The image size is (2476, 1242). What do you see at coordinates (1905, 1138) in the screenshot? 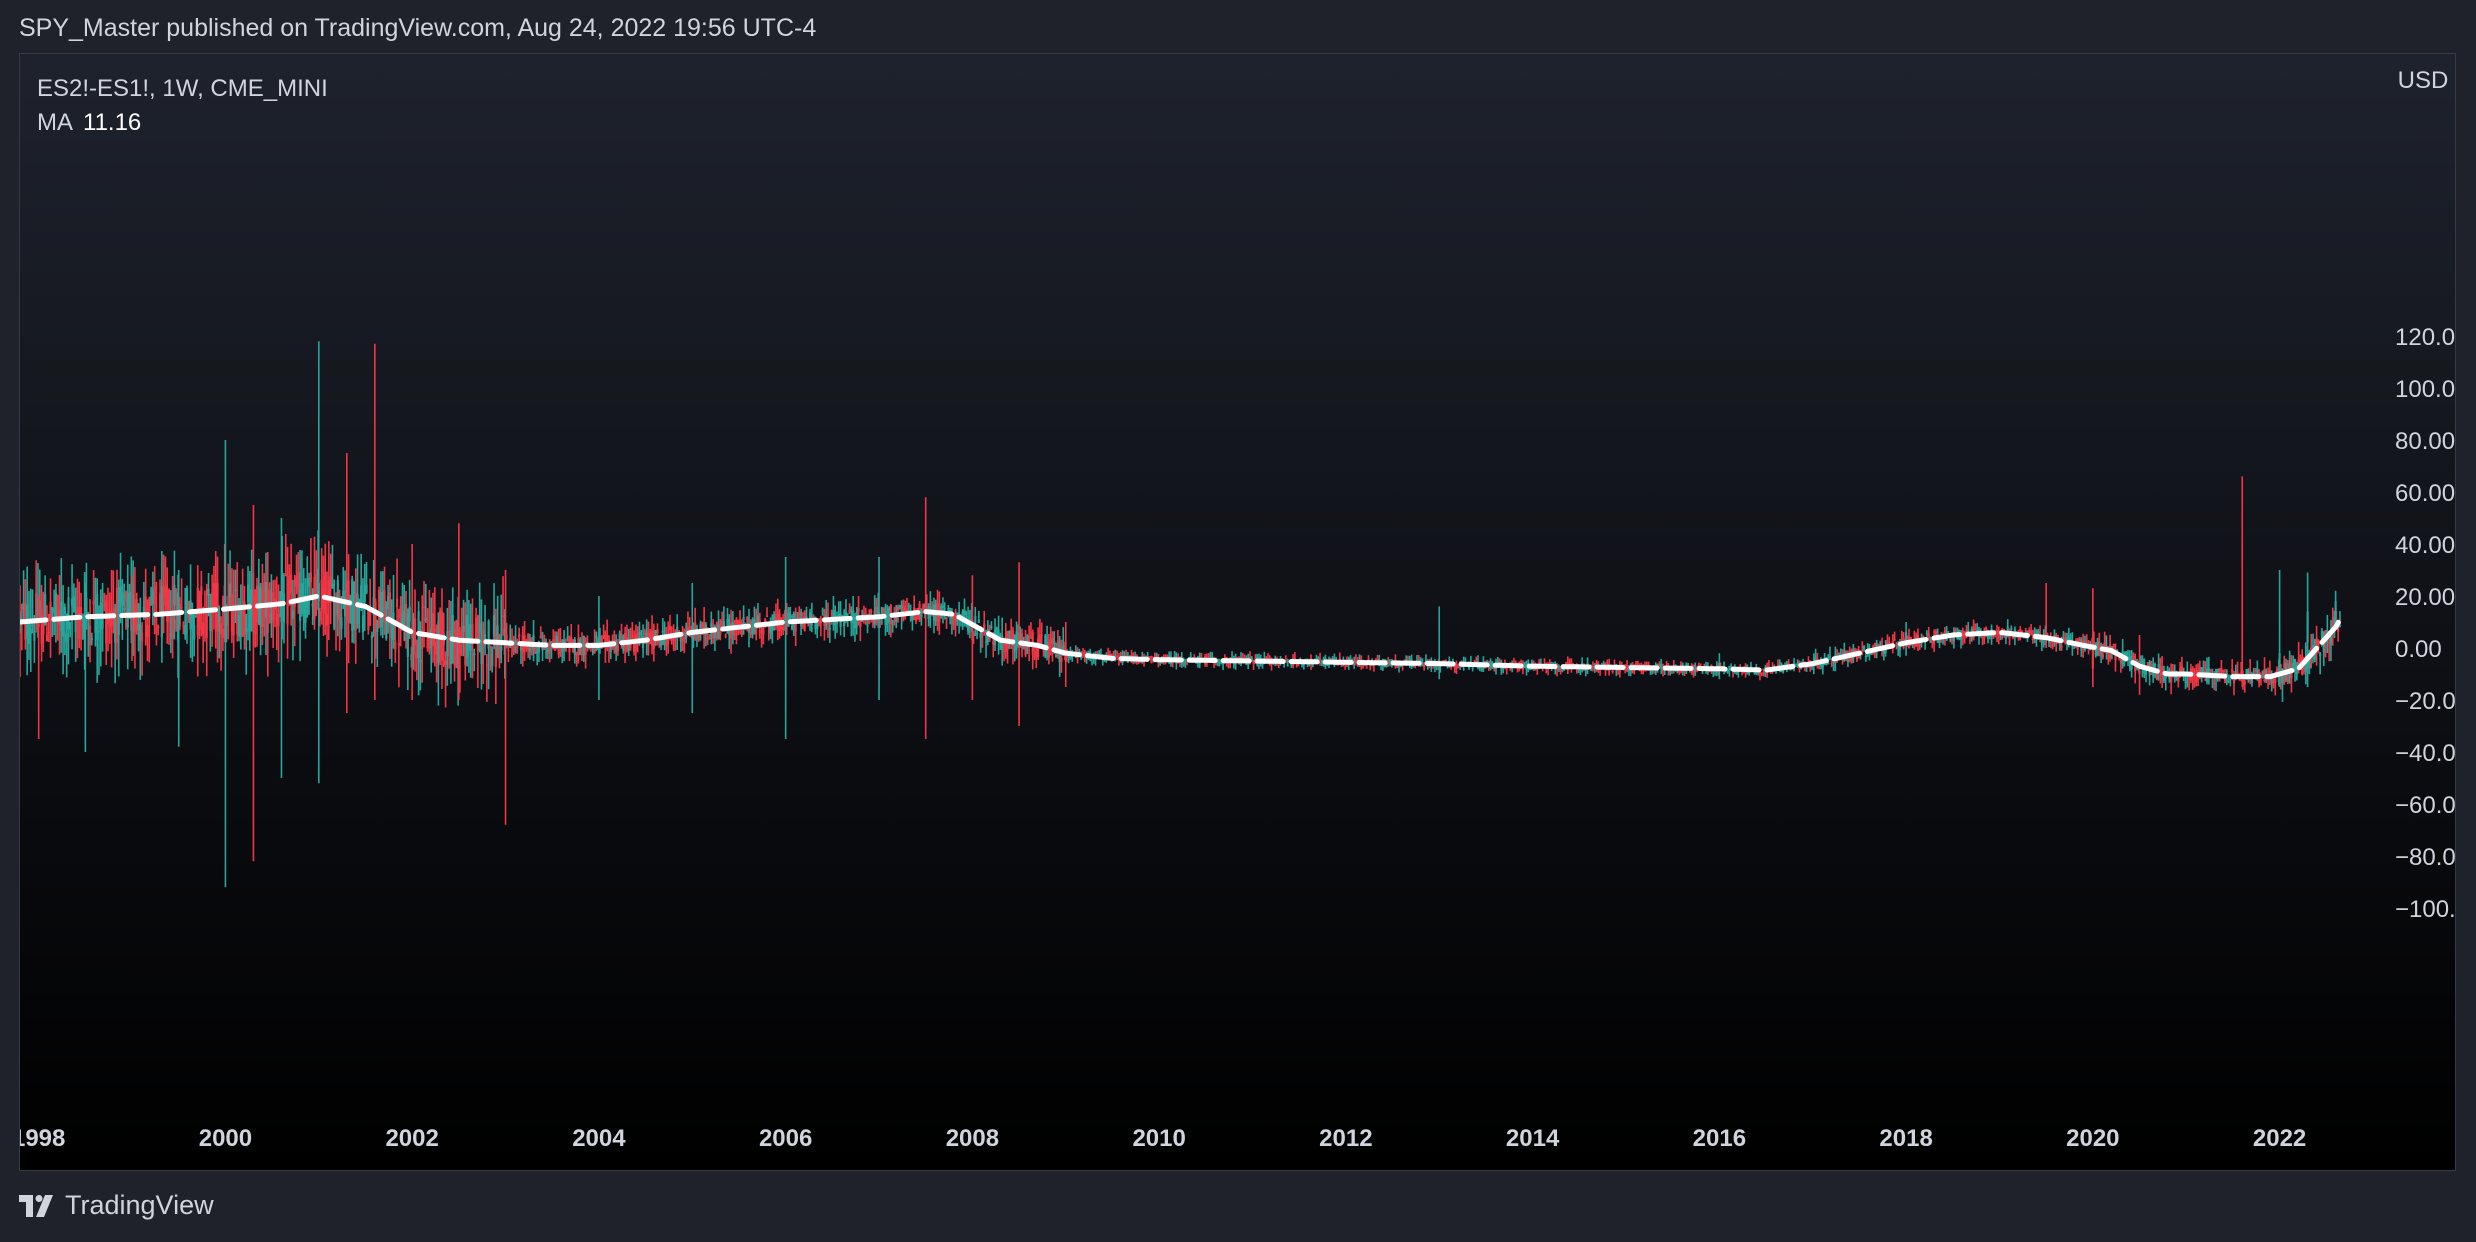
I see `x-tick-label: 2018` at bounding box center [1905, 1138].